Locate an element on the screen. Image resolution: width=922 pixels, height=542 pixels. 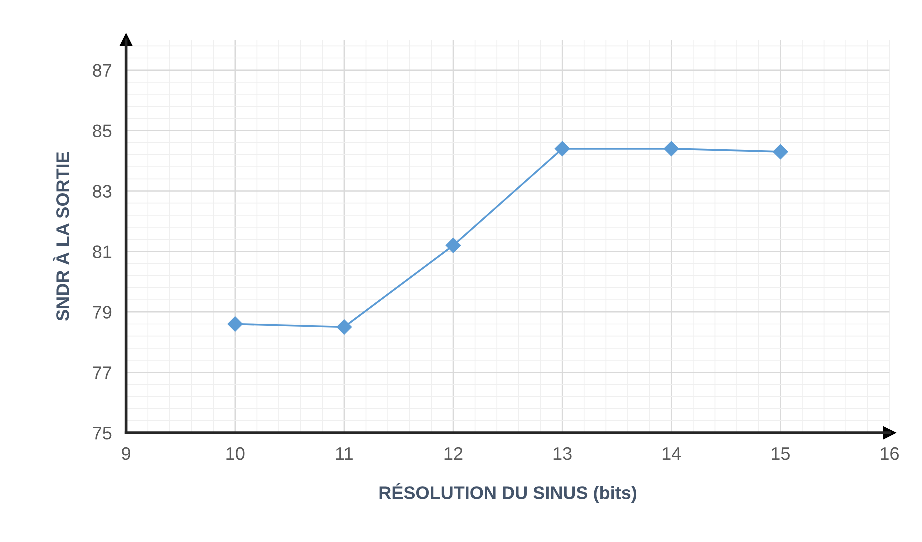
x-tick-label: 16 is located at coordinates (890, 453).